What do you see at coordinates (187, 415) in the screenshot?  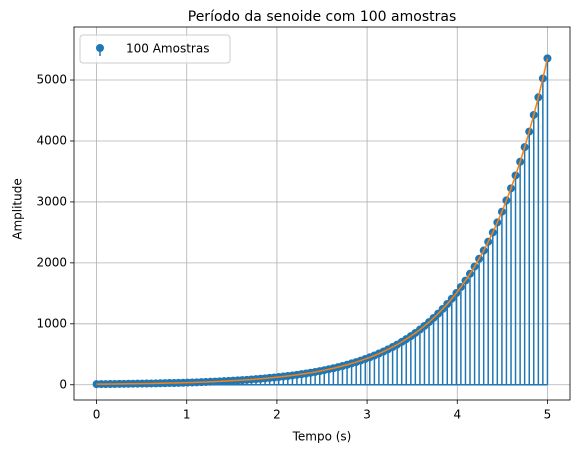 I see `x-tick-label: 1` at bounding box center [187, 415].